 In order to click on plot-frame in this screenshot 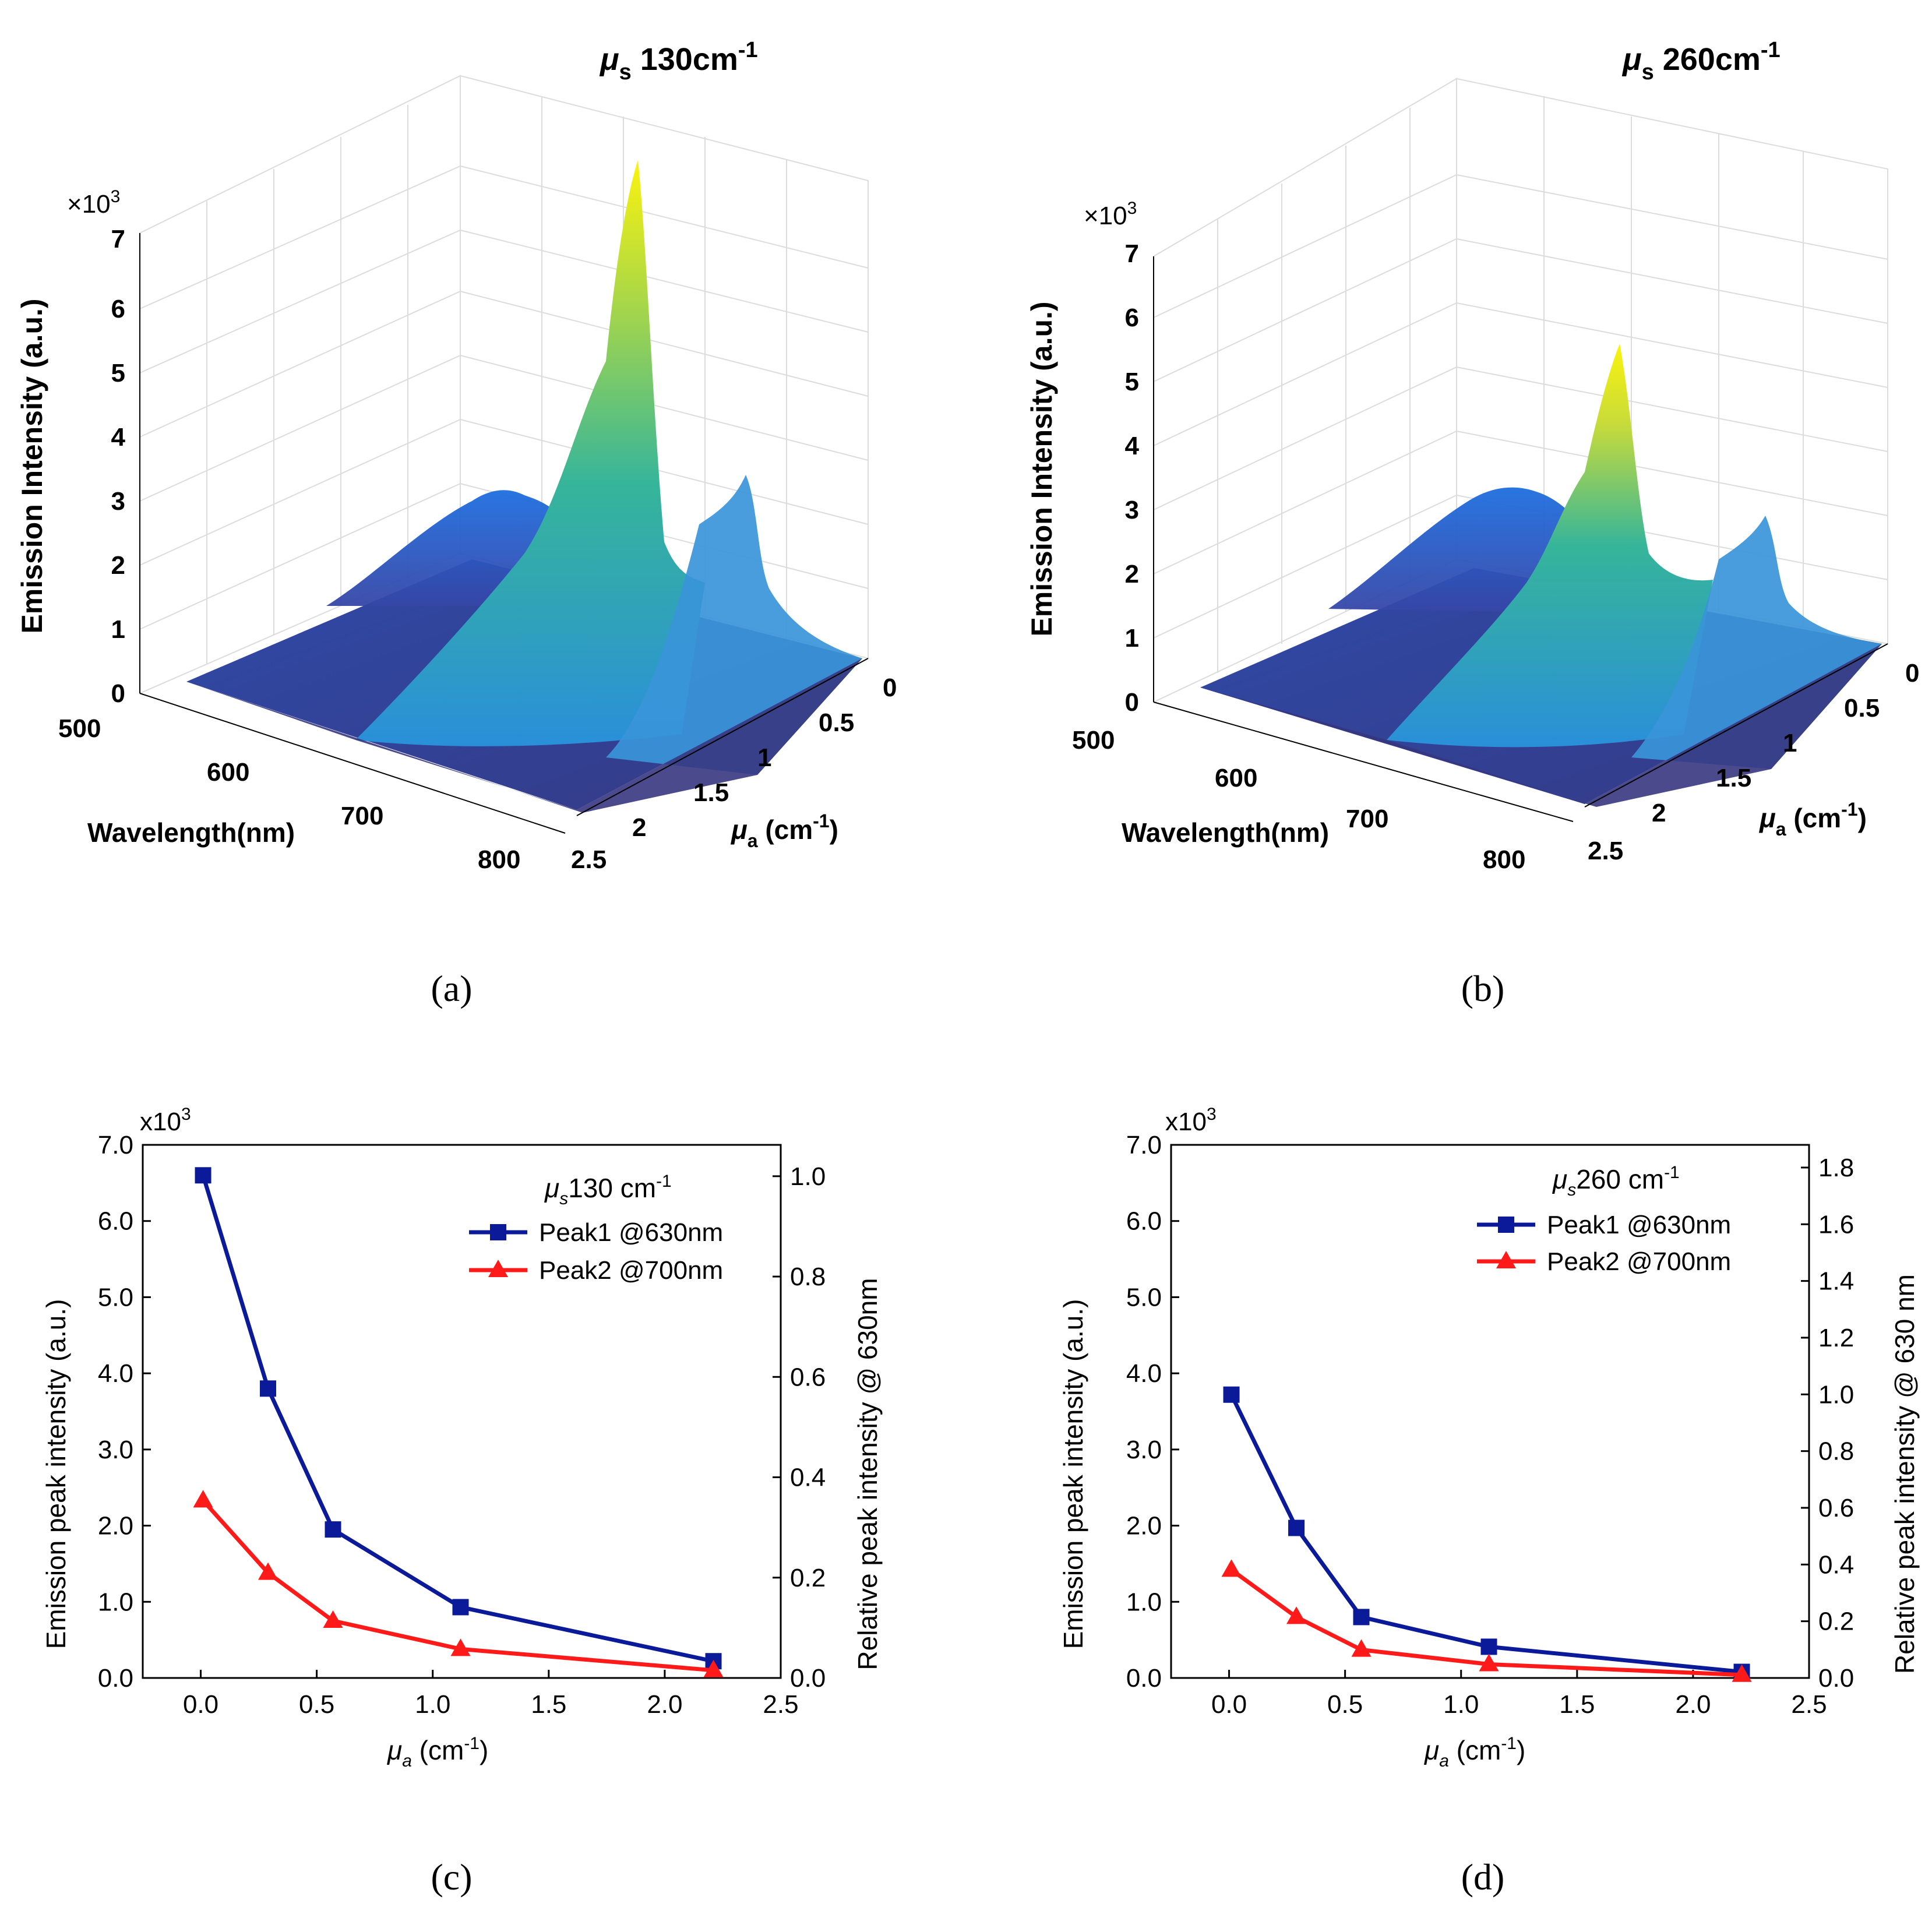, I will do `click(462, 1411)`.